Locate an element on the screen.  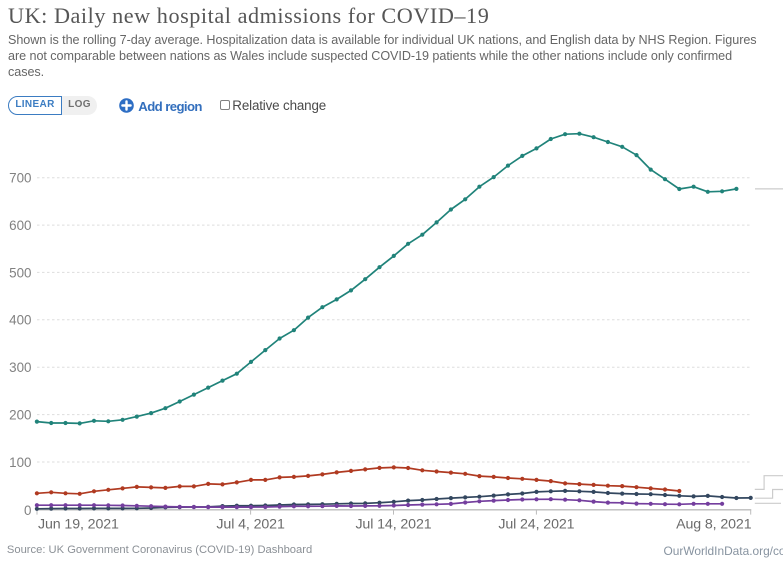
svg-text: Jul 24, 2021 is located at coordinates (536, 524).